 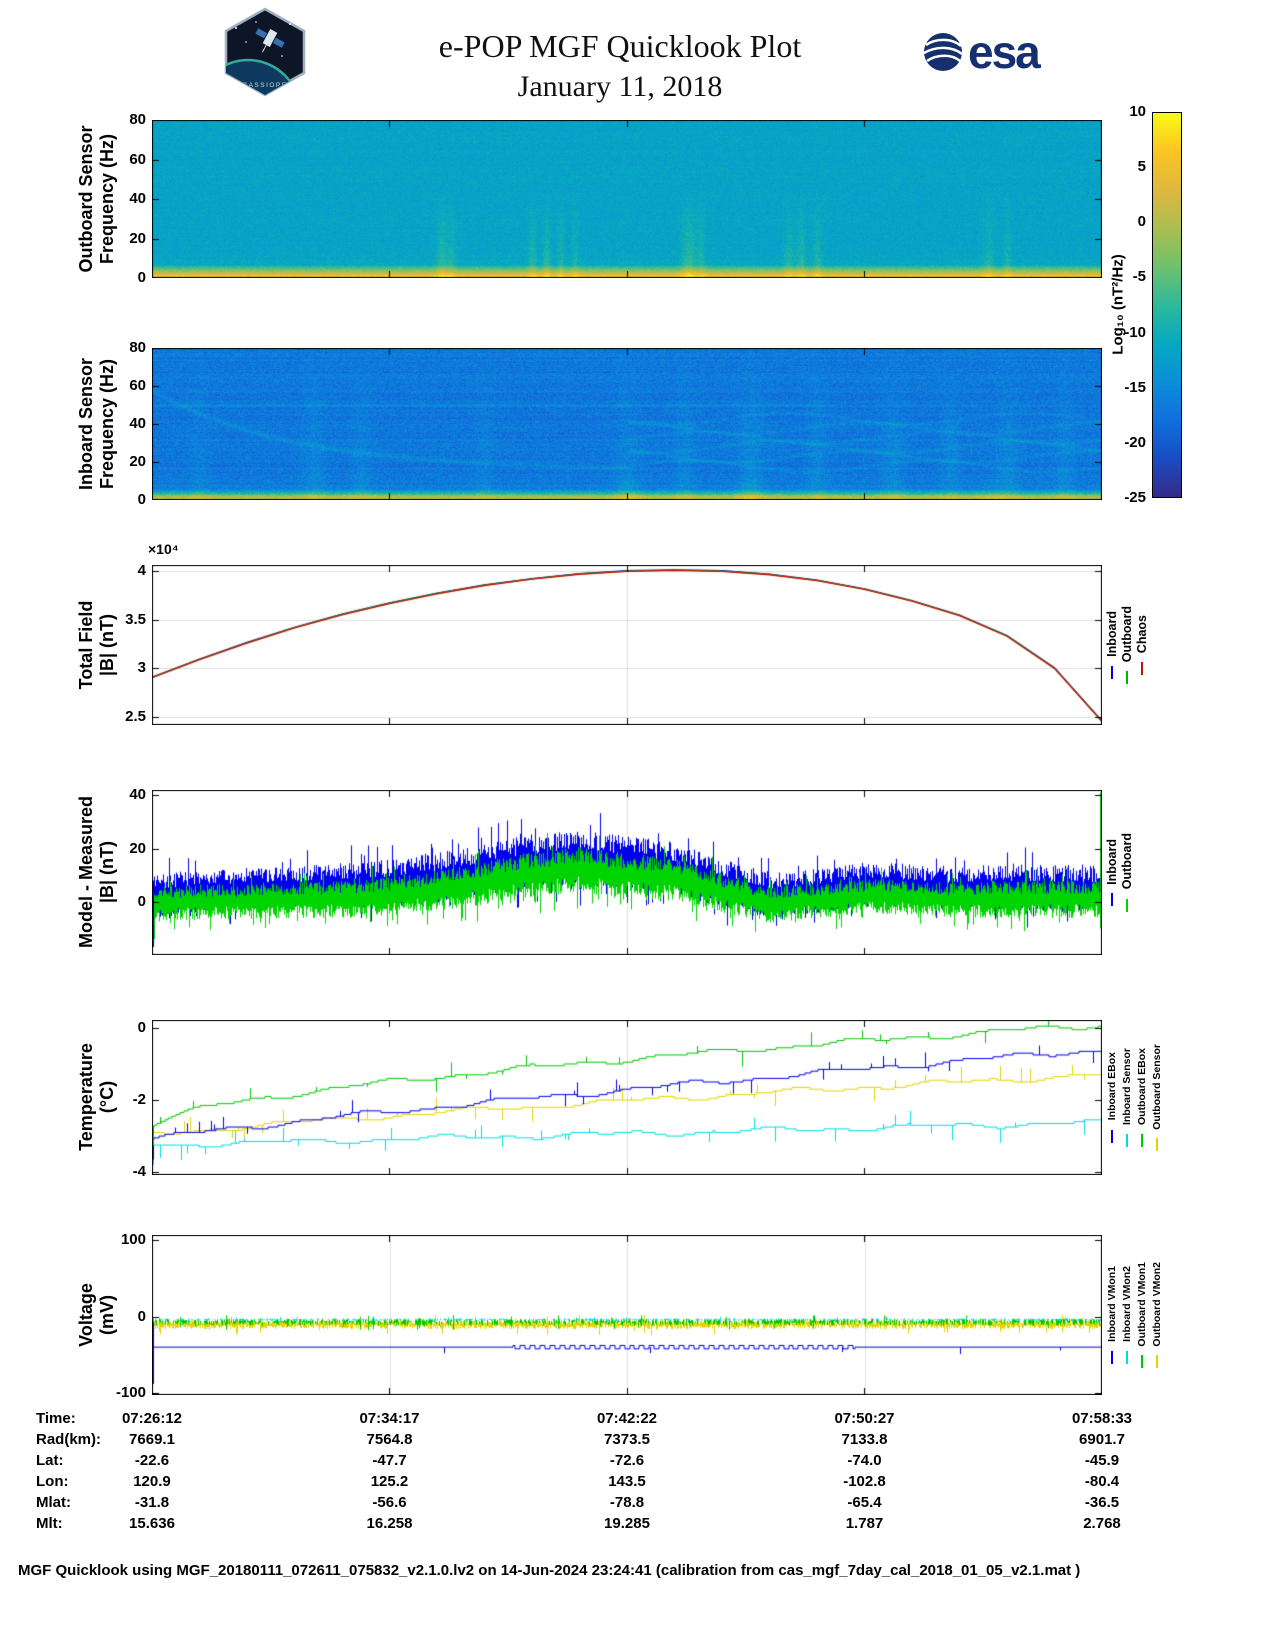 I want to click on table-value: 7373.5, so click(x=627, y=1439).